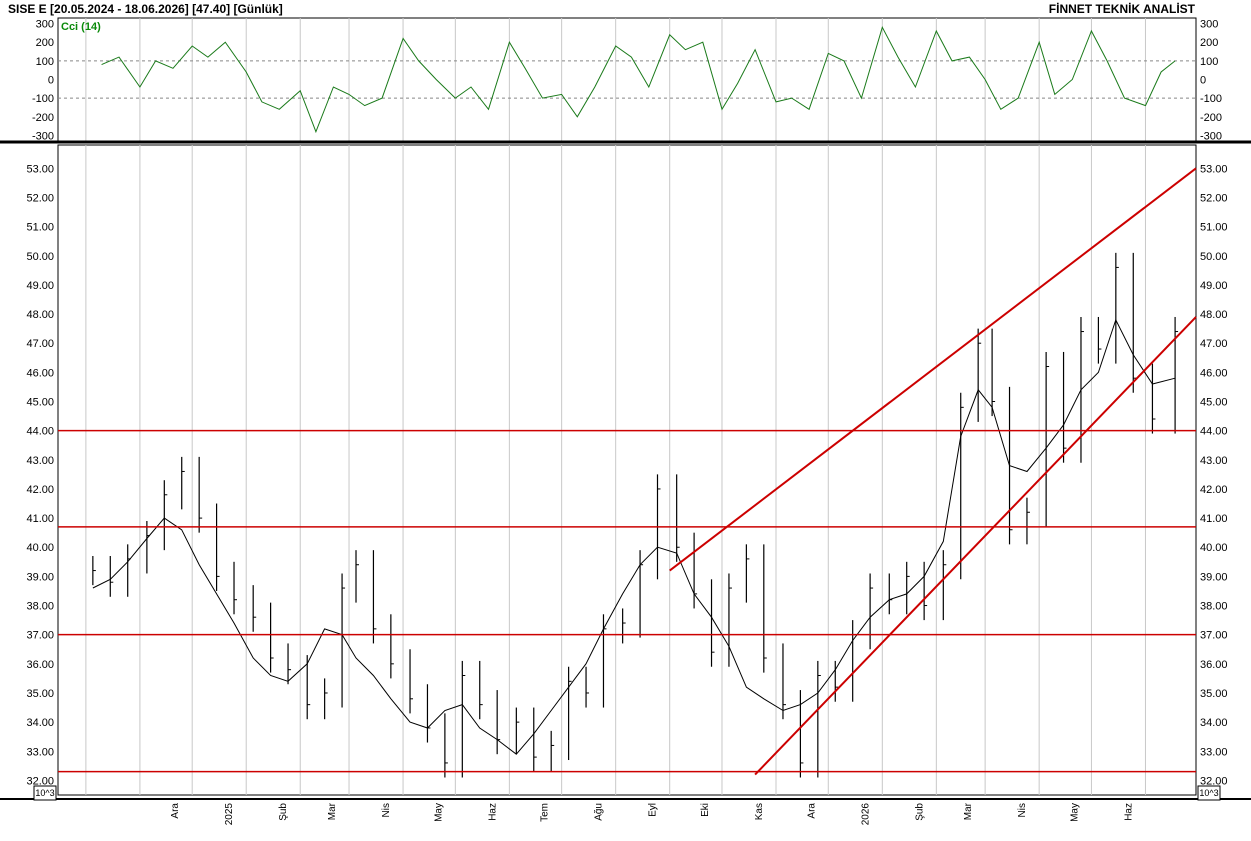 This screenshot has height=841, width=1251. Describe the element at coordinates (599, 812) in the screenshot. I see `x-tick-label: Ağu` at that location.